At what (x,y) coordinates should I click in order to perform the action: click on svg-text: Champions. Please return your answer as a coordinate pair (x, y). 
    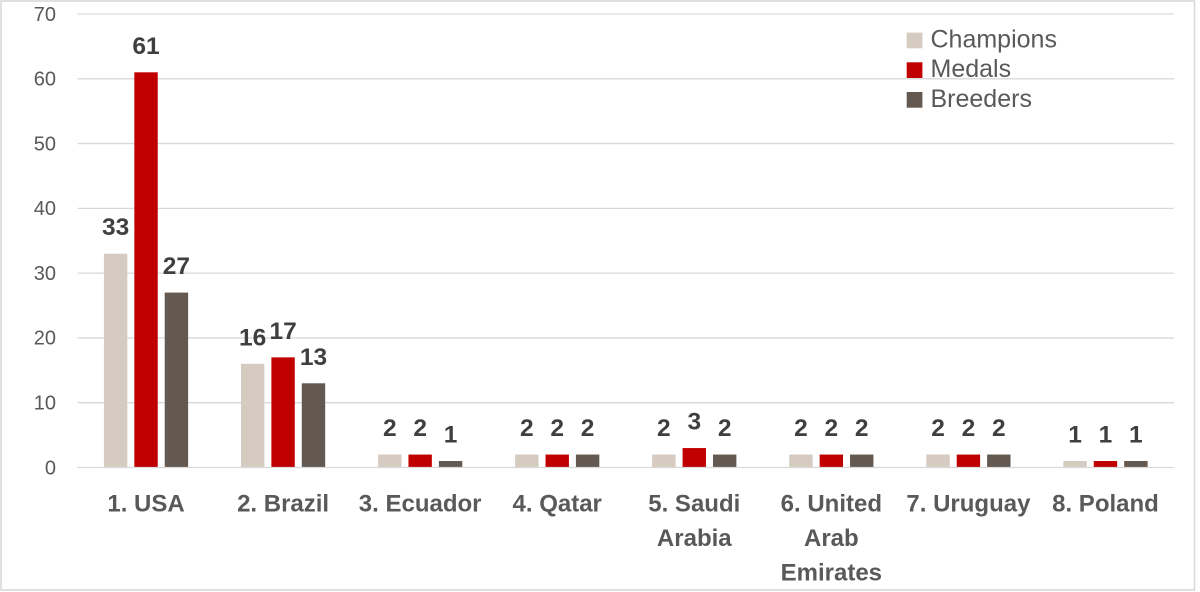
    Looking at the image, I should click on (994, 39).